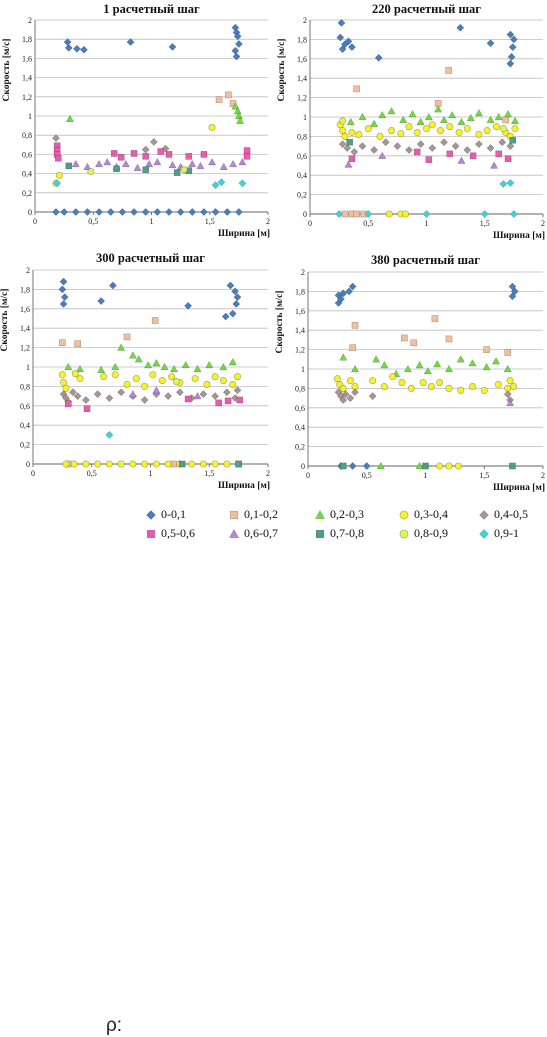 The height and width of the screenshot is (1037, 547). I want to click on legend-item: 0,6-0,7, so click(253, 533).